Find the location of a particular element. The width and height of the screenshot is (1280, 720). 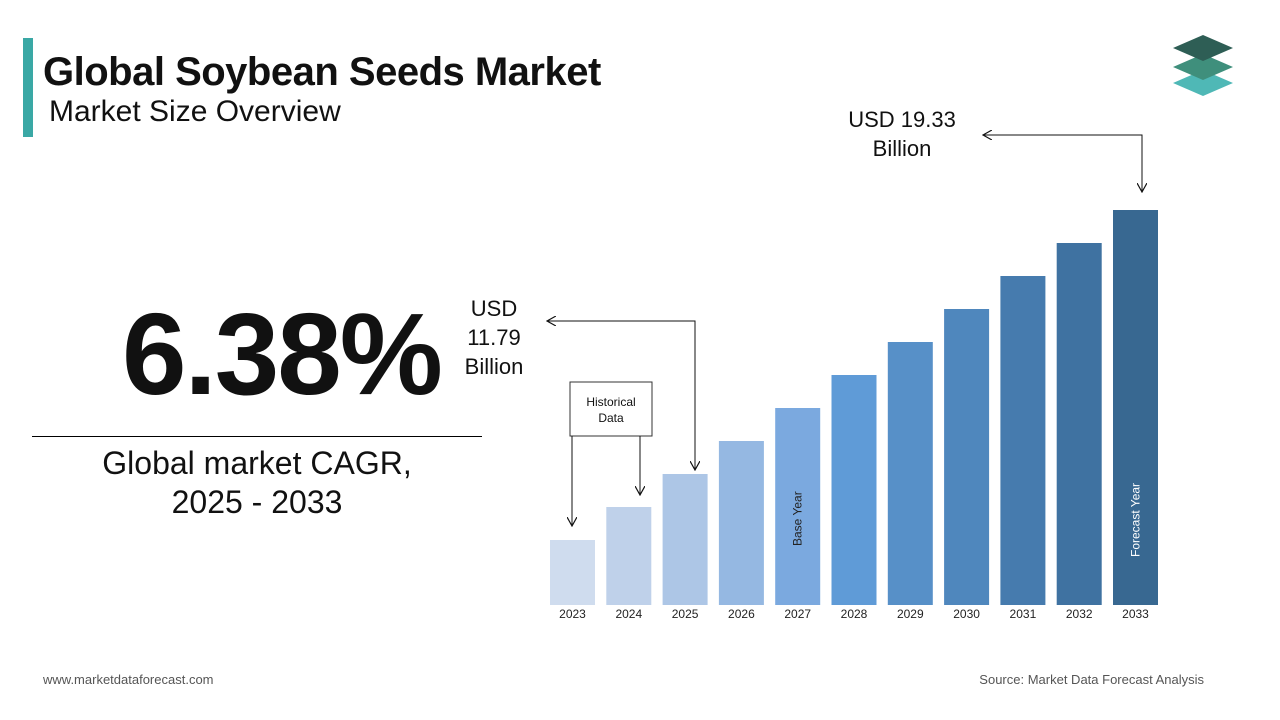

title-accent-bar is located at coordinates (28, 87).